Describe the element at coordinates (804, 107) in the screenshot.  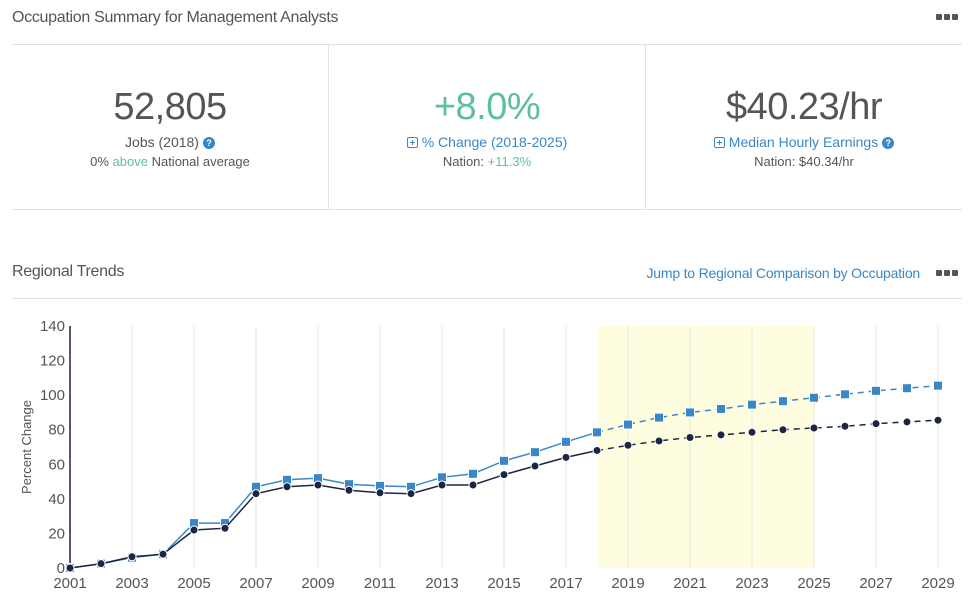
I see `earnings-value: $40.23/hr` at that location.